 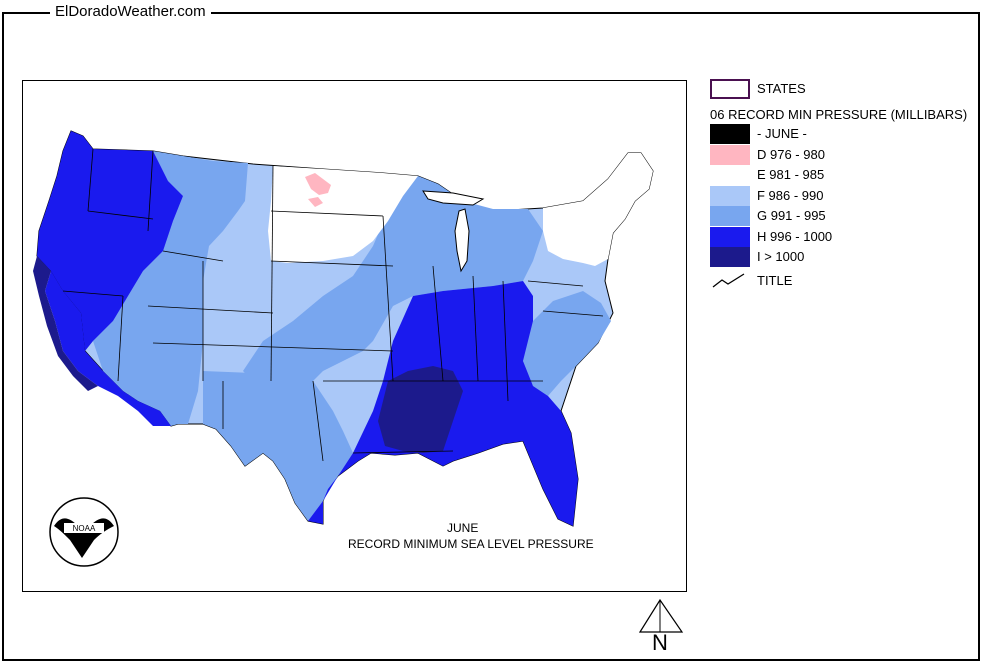 I want to click on lake-superior, so click(x=453, y=198).